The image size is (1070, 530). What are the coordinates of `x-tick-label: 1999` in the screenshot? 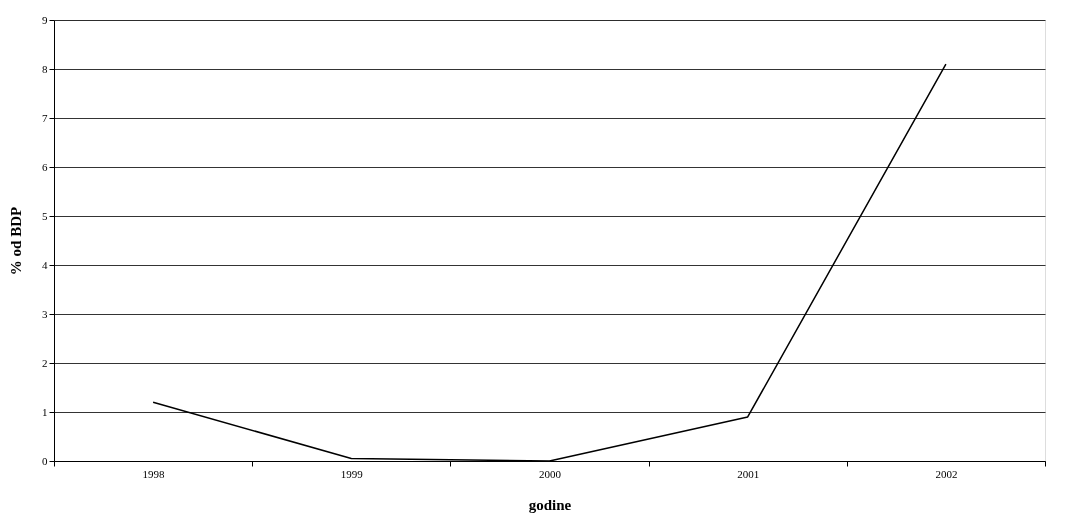 It's located at (352, 473).